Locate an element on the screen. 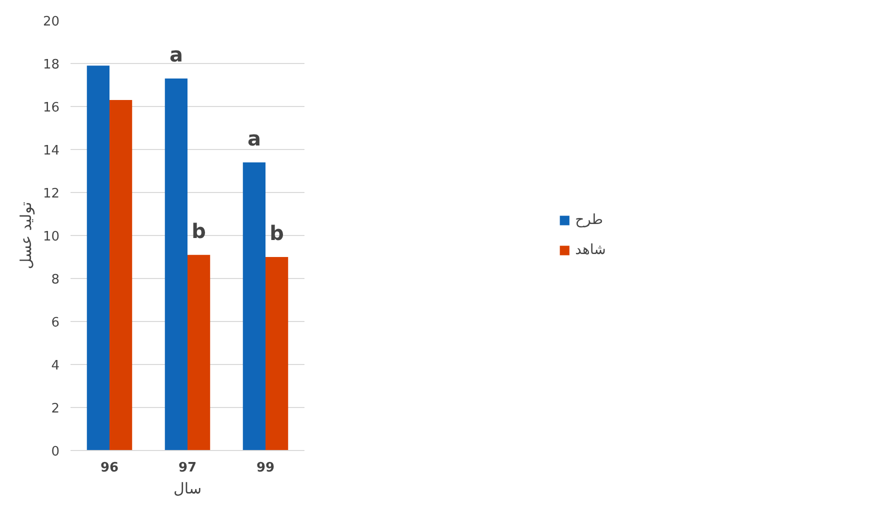 This screenshot has width=872, height=528. y-tick-label: 8 is located at coordinates (55, 280).